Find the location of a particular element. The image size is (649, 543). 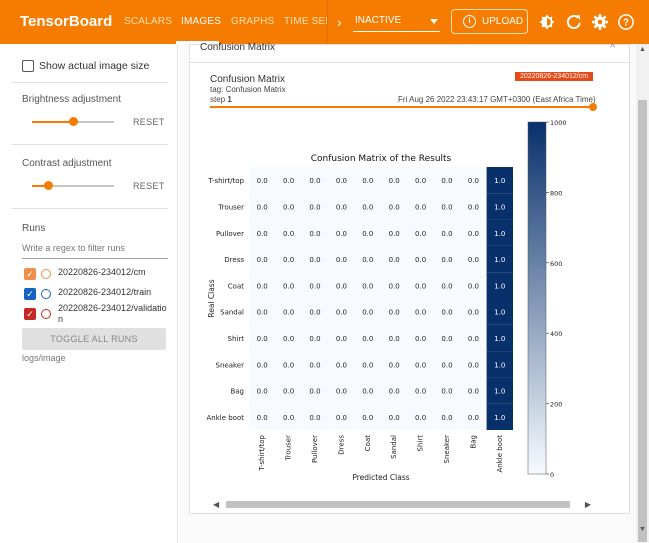

run-item: ✓ 20220826-234012/cm is located at coordinates (97, 276).